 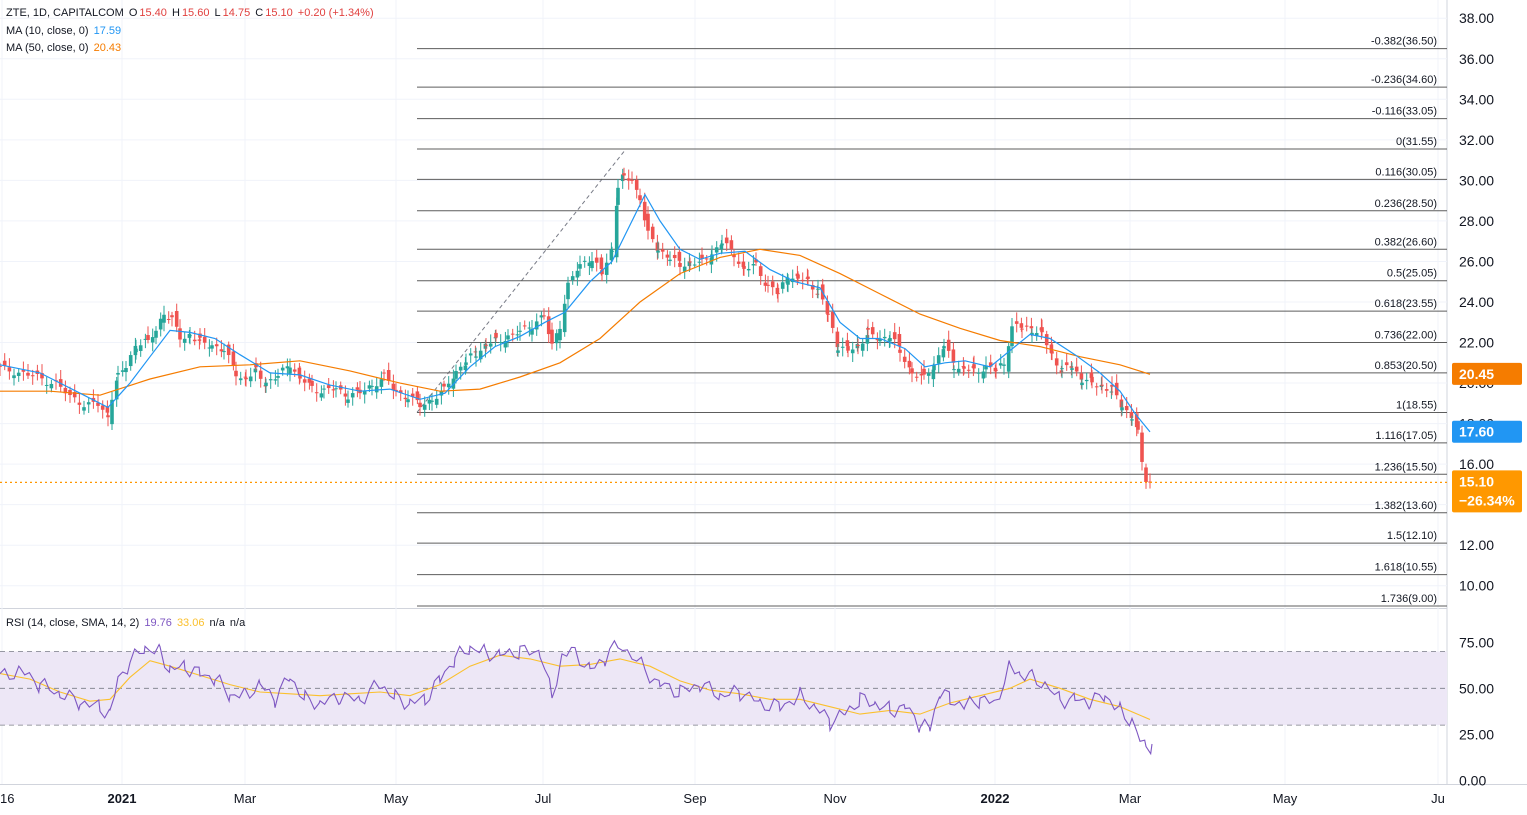 What do you see at coordinates (64, 48) in the screenshot?
I see `ma50-legend: MA (50, close, 0) 20.43` at bounding box center [64, 48].